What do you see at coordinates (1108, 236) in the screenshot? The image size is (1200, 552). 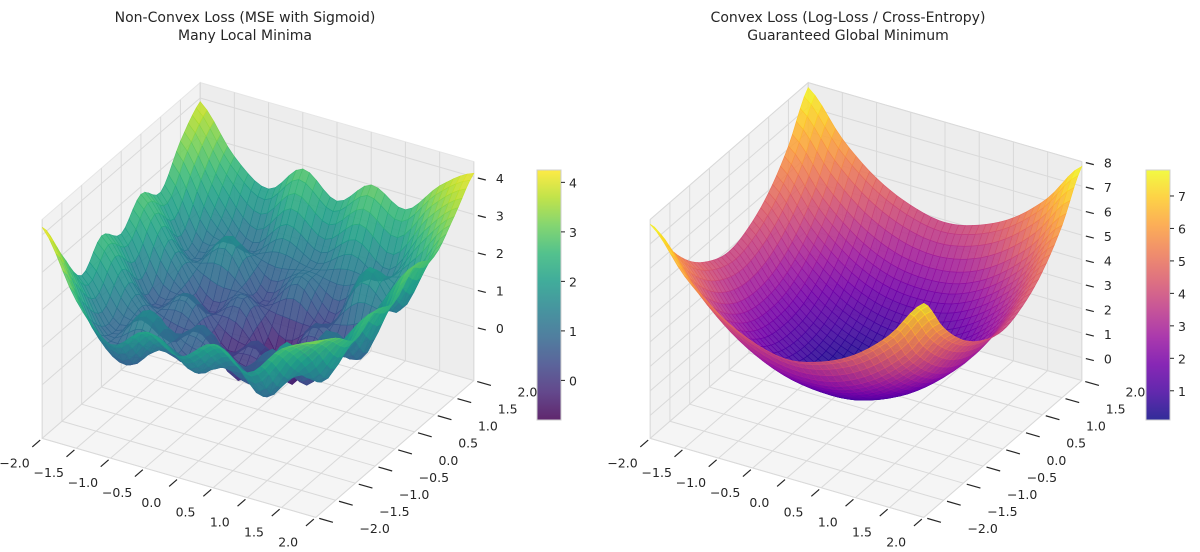 I see `z-tick-label: 5` at bounding box center [1108, 236].